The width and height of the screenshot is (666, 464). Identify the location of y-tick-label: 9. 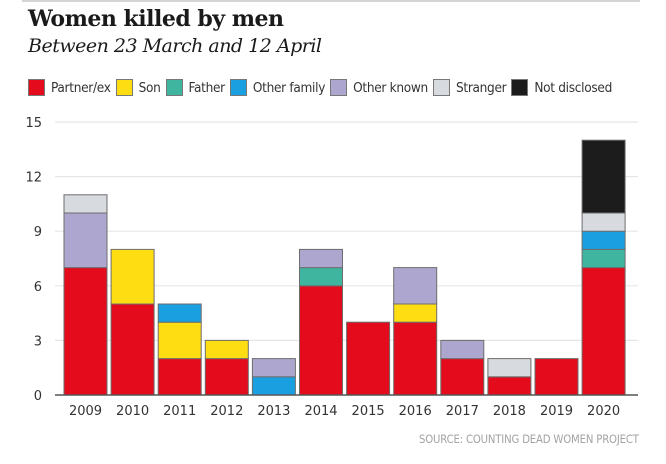
(38, 232).